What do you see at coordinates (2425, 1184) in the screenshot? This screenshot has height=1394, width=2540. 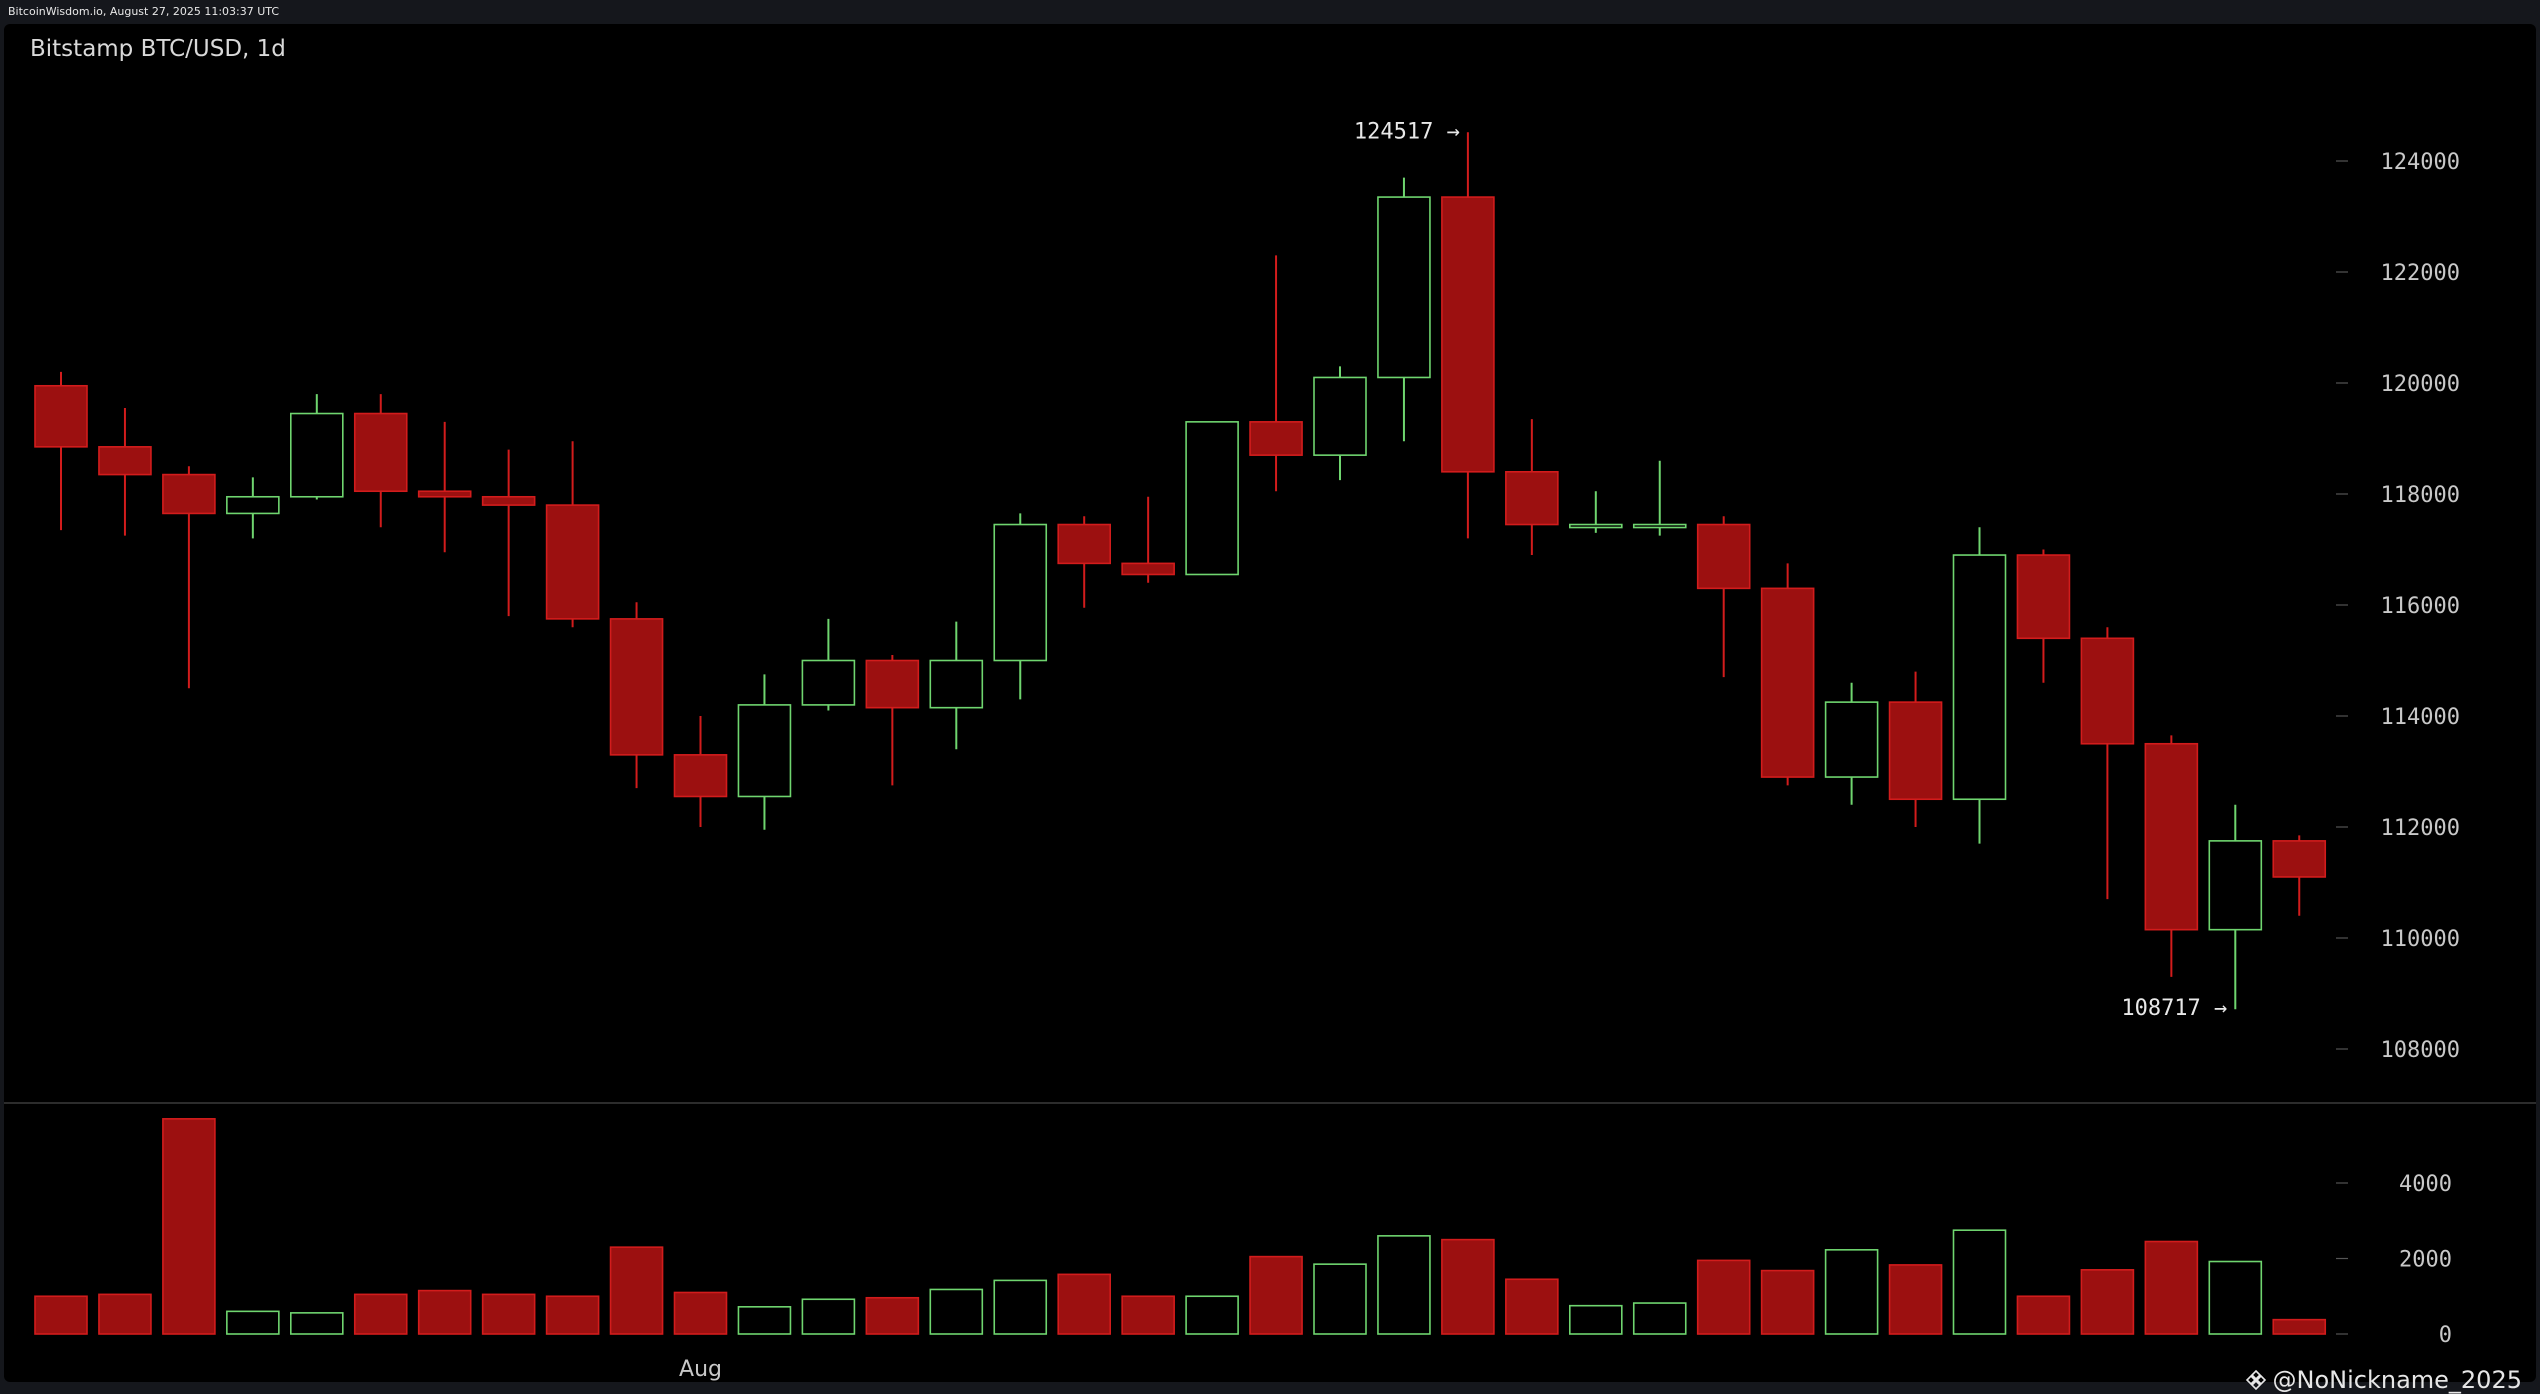 I see `volume-tick-label: 4000` at bounding box center [2425, 1184].